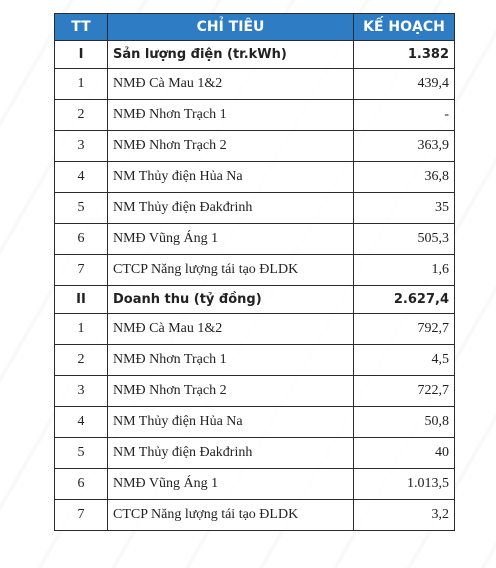  I want to click on item-row: 4 NM Thủy điện Hủa Na 50,8, so click(254, 422).